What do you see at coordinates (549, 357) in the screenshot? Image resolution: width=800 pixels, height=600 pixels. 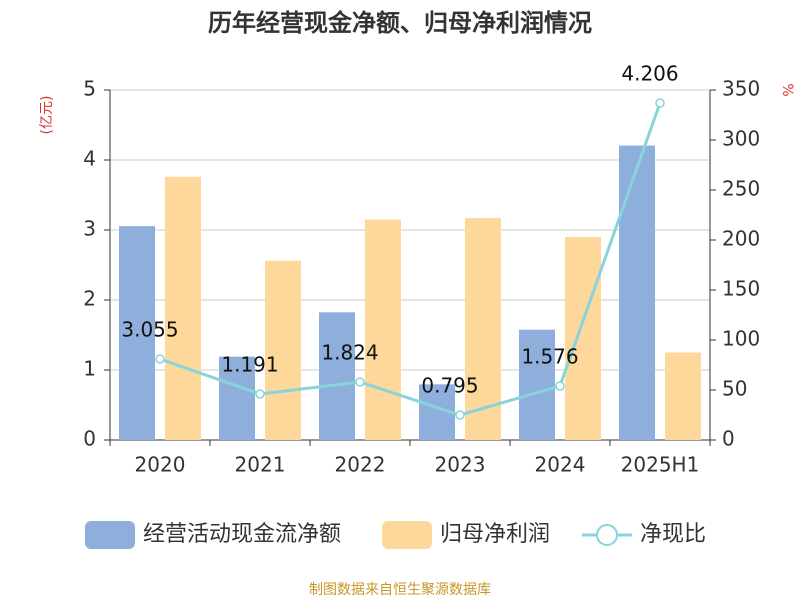 I see `data-label: 1.576` at bounding box center [549, 357].